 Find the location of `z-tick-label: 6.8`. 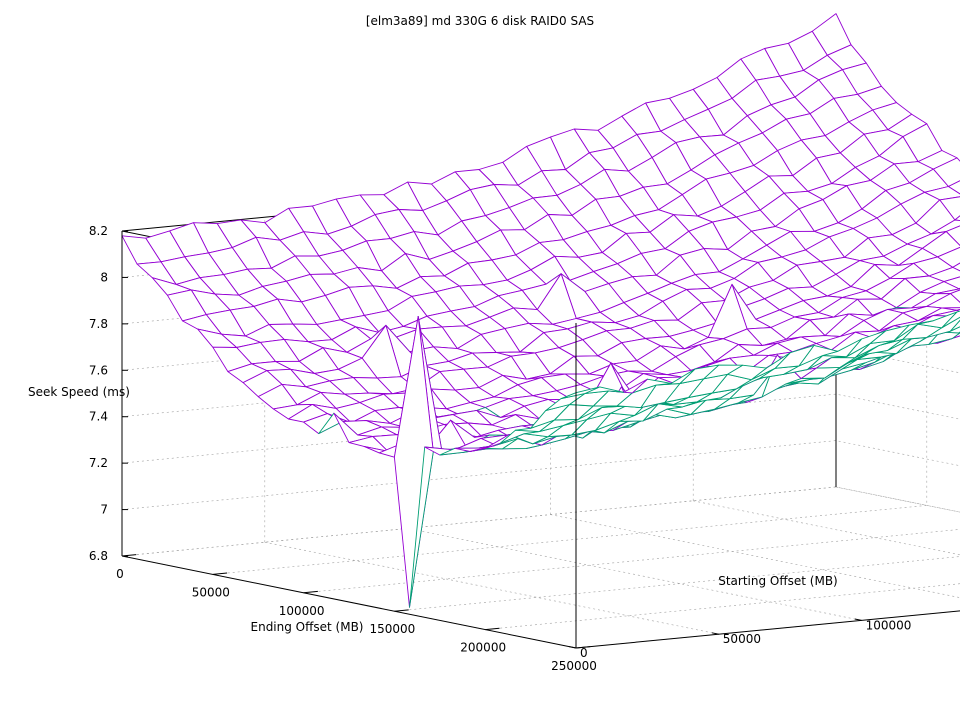

z-tick-label: 6.8 is located at coordinates (98, 556).